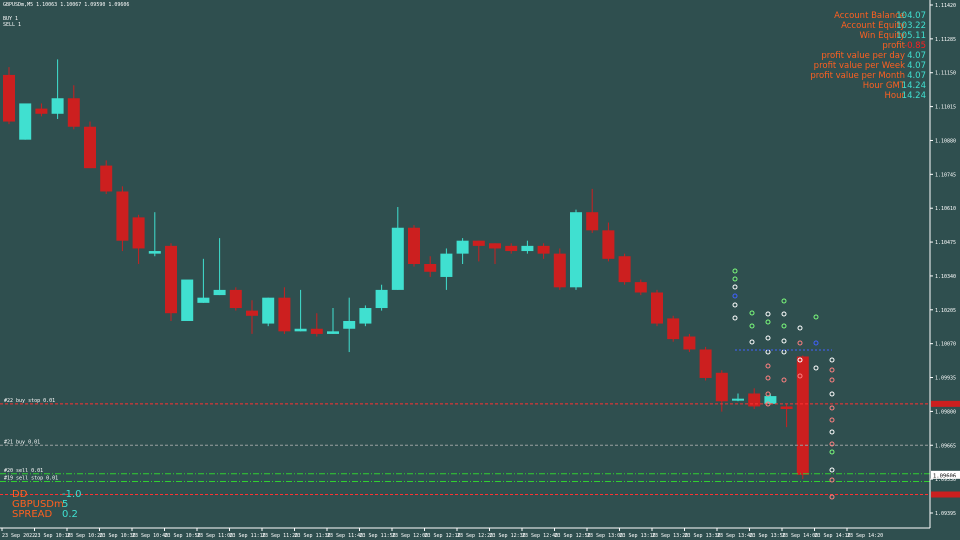 The height and width of the screenshot is (540, 960). What do you see at coordinates (53, 536) in the screenshot?
I see `time-tick-label: 23 Sep 10:10` at bounding box center [53, 536].